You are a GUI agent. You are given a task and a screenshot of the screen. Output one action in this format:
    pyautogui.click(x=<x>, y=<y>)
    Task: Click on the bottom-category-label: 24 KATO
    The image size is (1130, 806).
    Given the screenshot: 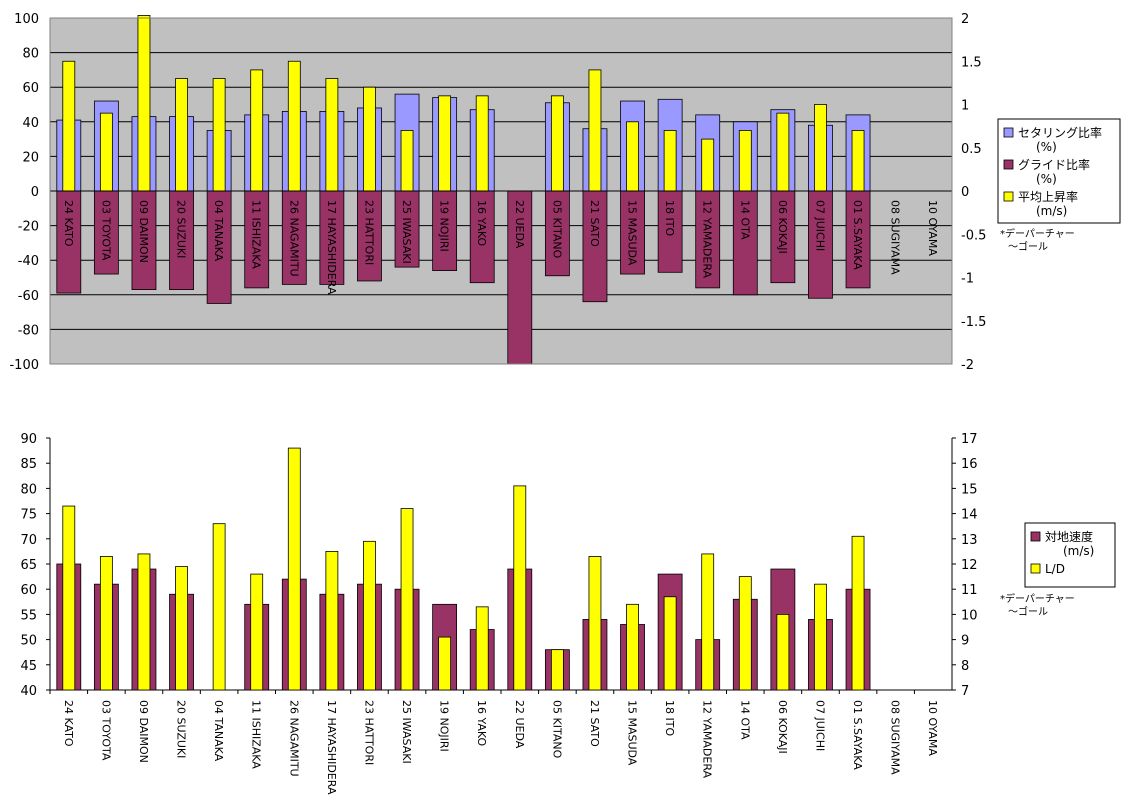 What is the action you would take?
    pyautogui.click(x=68, y=723)
    